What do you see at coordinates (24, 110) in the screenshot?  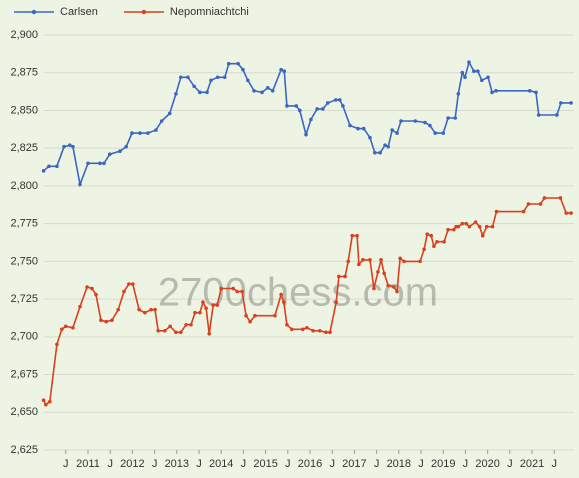 I see `y-tick-label: 2,850` at bounding box center [24, 110].